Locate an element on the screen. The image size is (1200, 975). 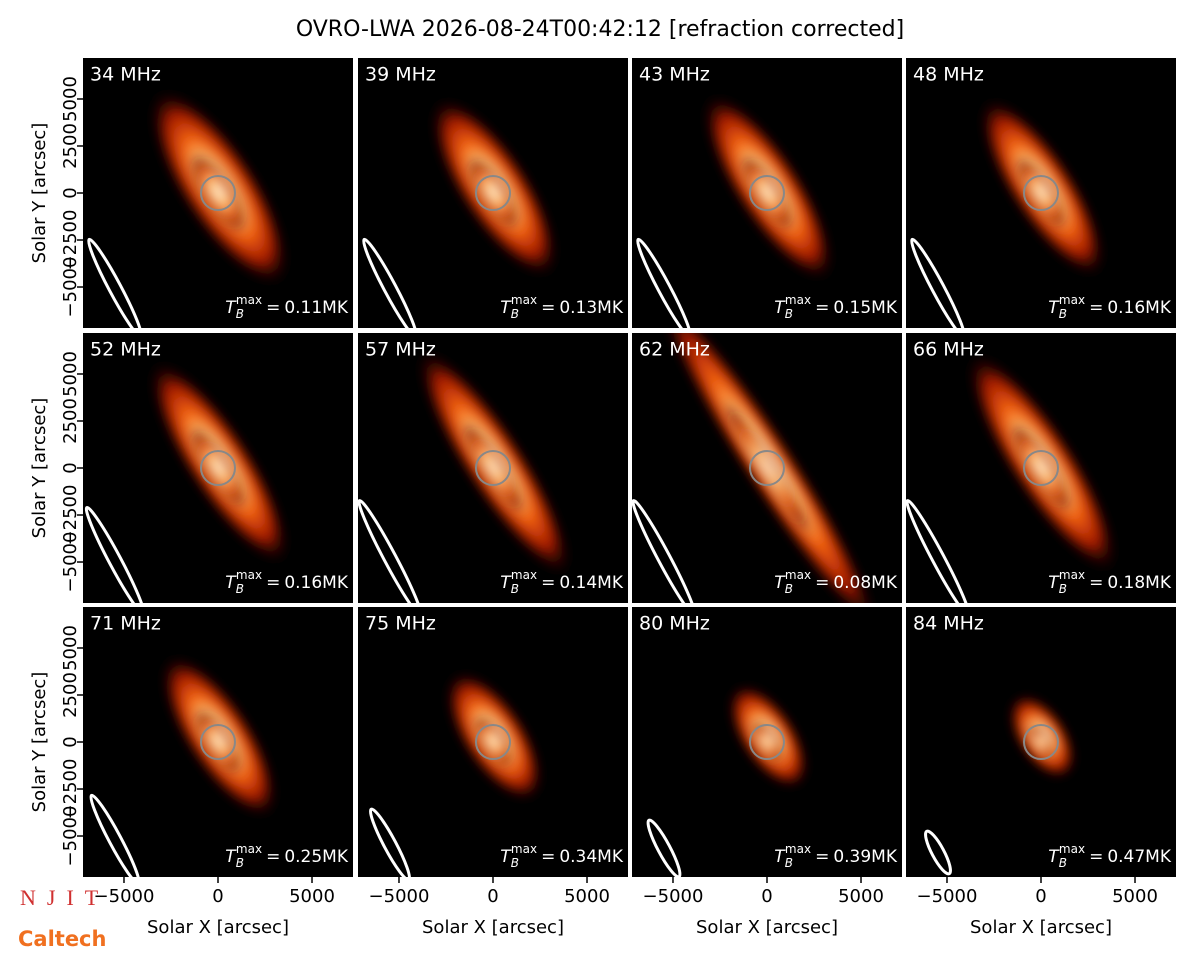
tb-value: 0.25MK is located at coordinates (316, 857).